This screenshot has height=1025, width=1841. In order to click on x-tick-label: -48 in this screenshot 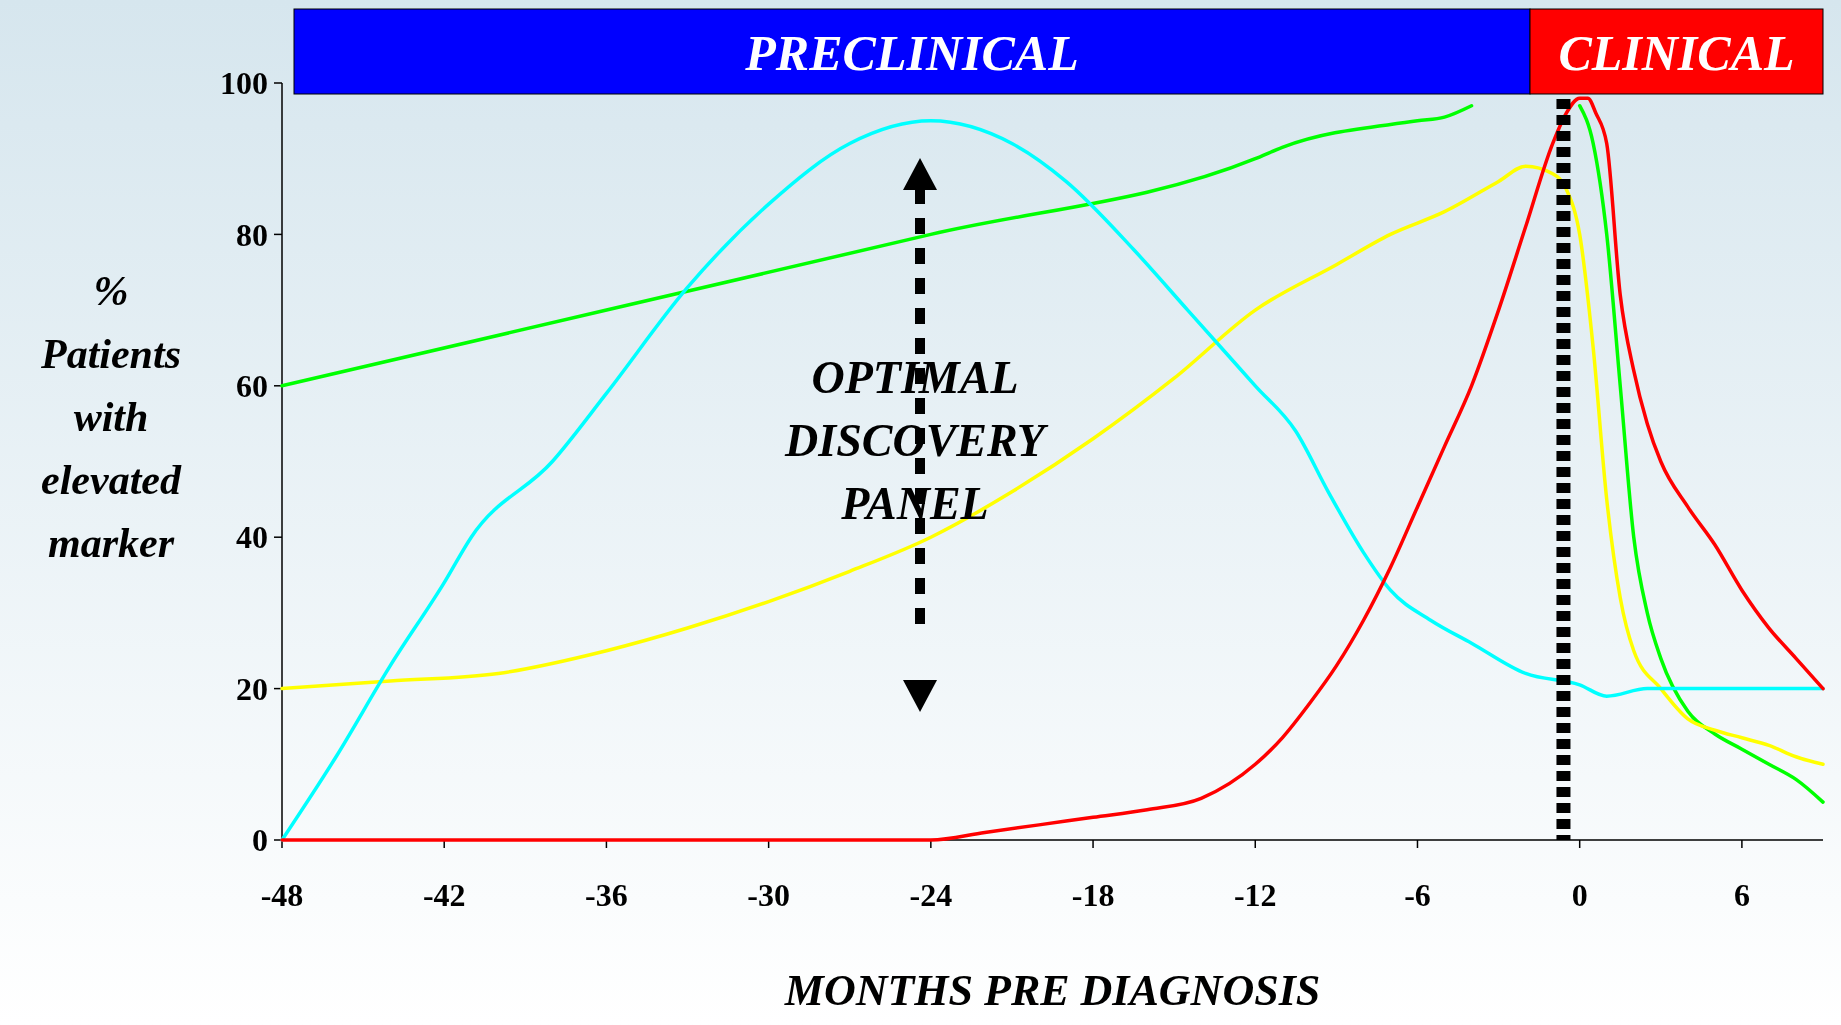, I will do `click(282, 895)`.